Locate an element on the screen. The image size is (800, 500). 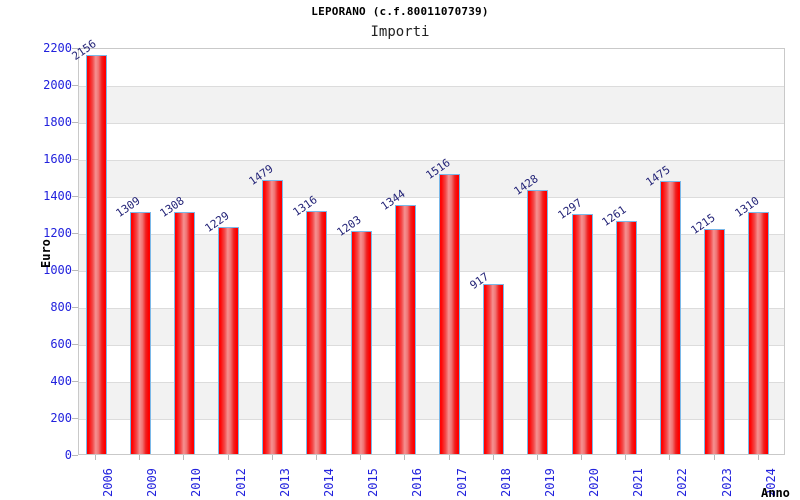
x-axis-tick-label: 2018 is located at coordinates (505, 482).